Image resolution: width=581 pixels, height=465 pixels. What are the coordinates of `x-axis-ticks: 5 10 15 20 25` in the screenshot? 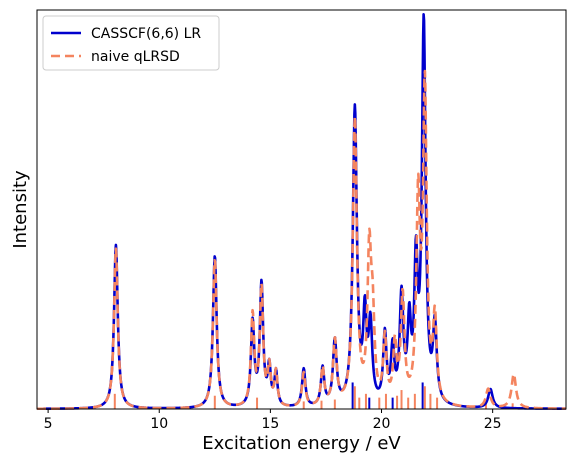 It's located at (273, 420).